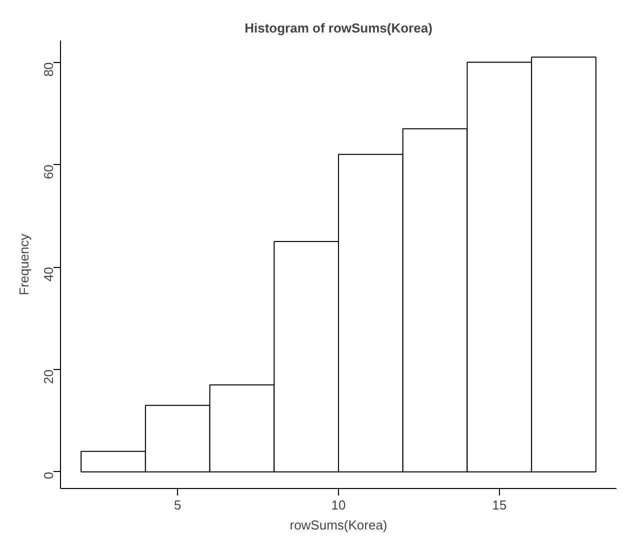 This screenshot has height=537, width=638. Describe the element at coordinates (48, 476) in the screenshot. I see `y-tick-label: 0` at that location.